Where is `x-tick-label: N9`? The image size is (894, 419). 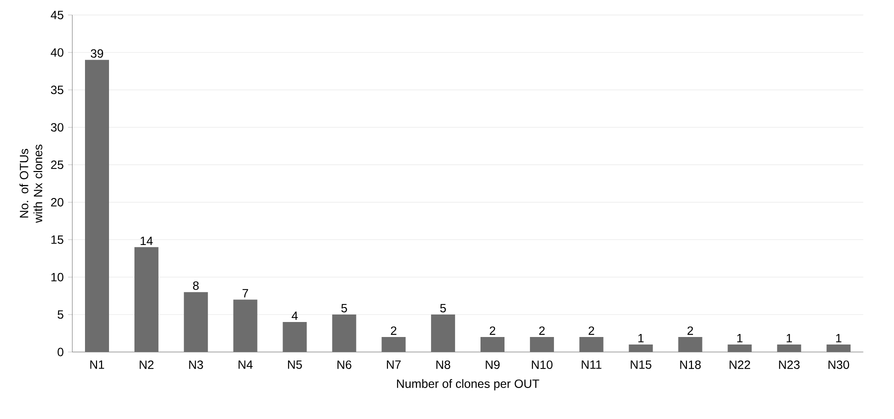 x-tick-label: N9 is located at coordinates (493, 364).